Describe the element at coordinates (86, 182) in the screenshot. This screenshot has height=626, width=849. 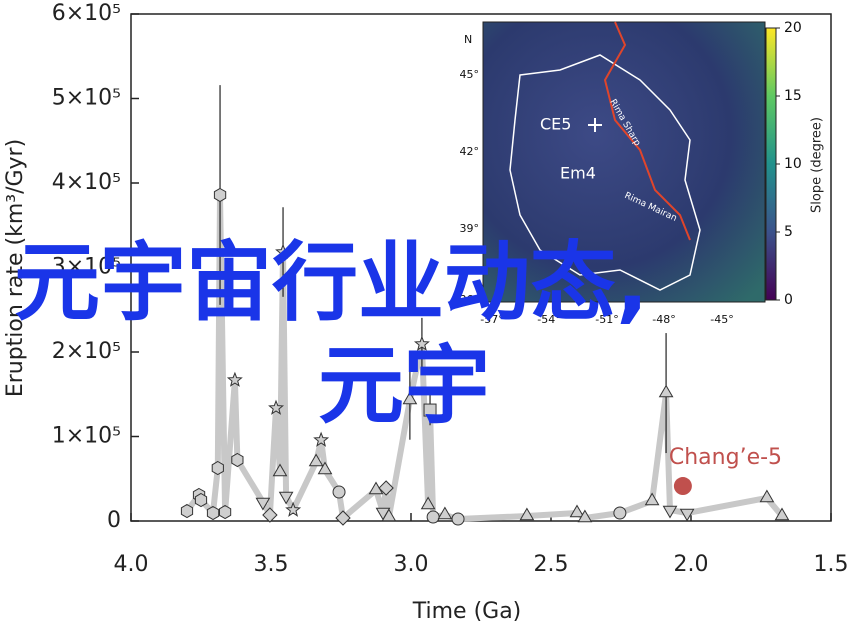
I see `y-tick-label: 4×10⁵` at that location.